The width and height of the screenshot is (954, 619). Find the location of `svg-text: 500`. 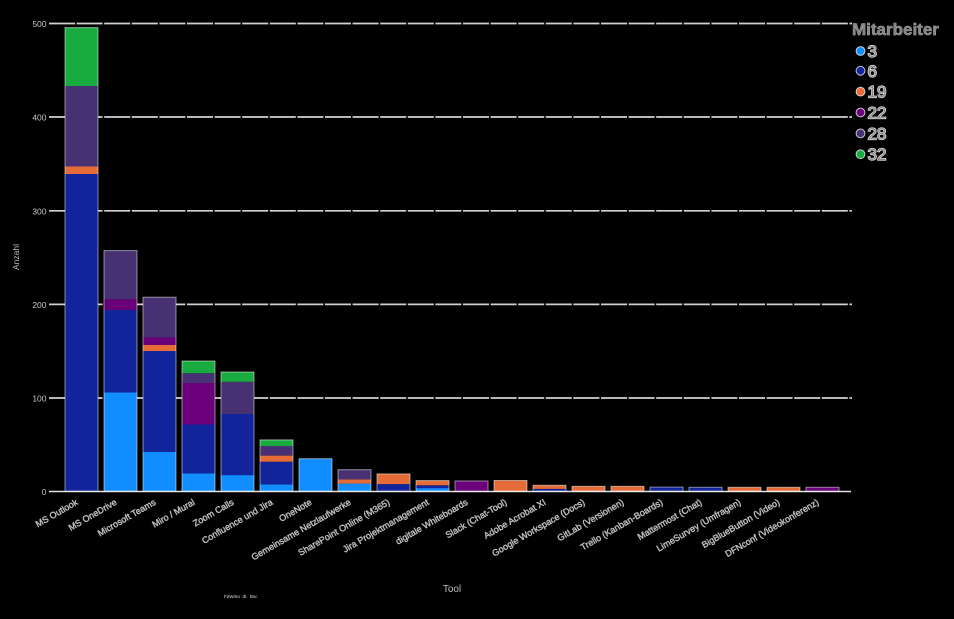

svg-text: 500 is located at coordinates (39, 24).